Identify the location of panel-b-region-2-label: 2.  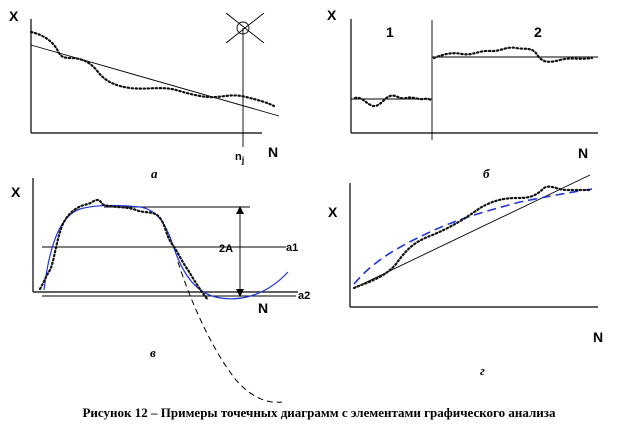
(538, 32).